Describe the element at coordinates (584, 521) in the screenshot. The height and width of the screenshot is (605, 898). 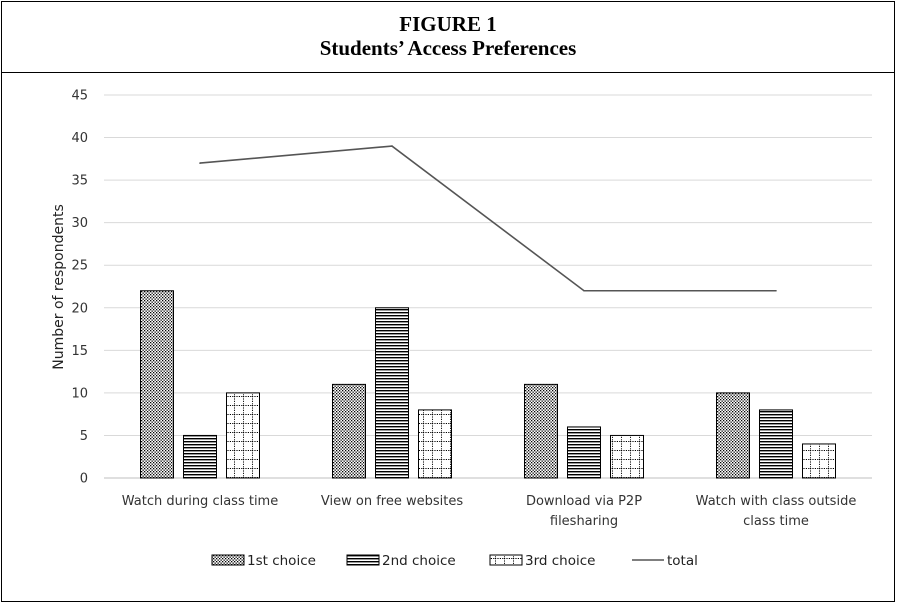
I see `category-label: filesharing` at that location.